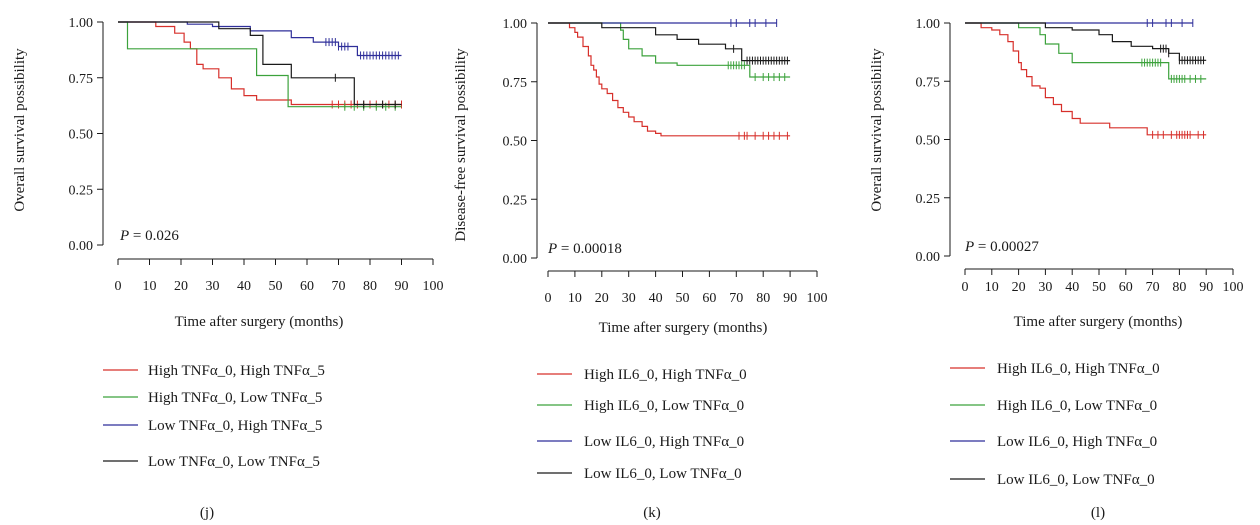 This screenshot has width=1260, height=525. What do you see at coordinates (207, 513) in the screenshot?
I see `panel-j-label: (j)` at bounding box center [207, 513].